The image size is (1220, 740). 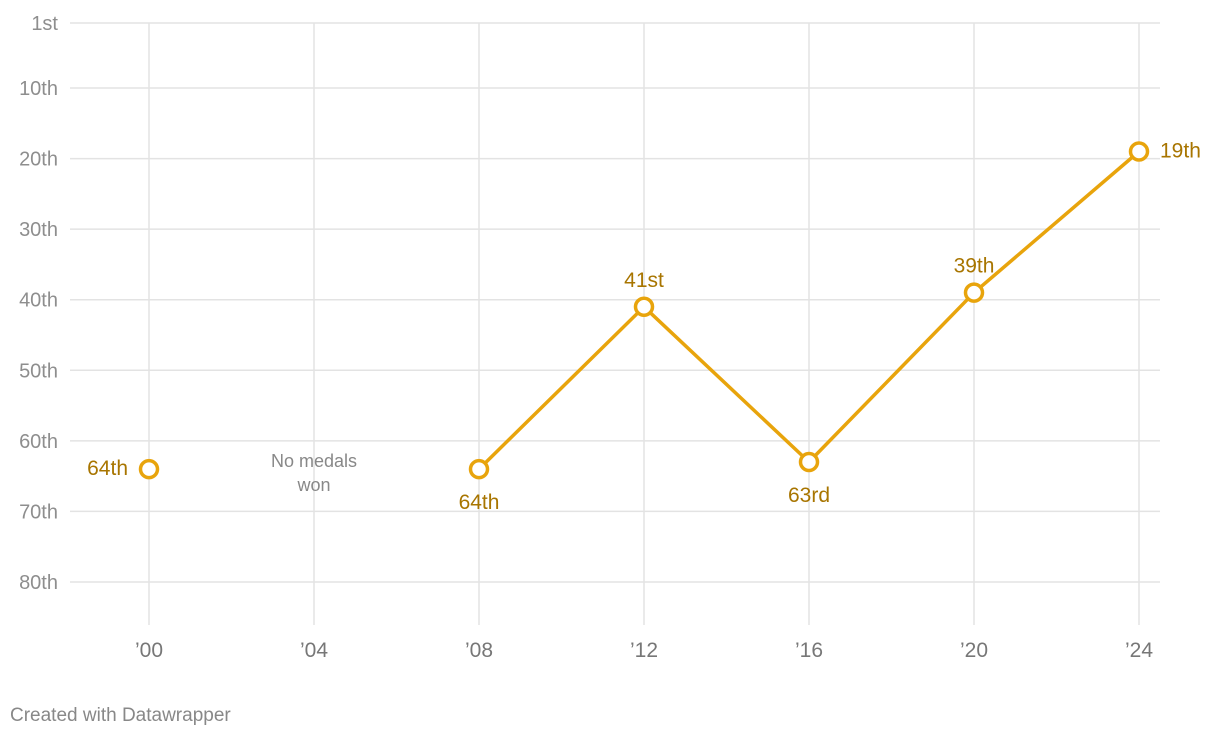 What do you see at coordinates (314, 461) in the screenshot?
I see `annotation-line: No medals` at bounding box center [314, 461].